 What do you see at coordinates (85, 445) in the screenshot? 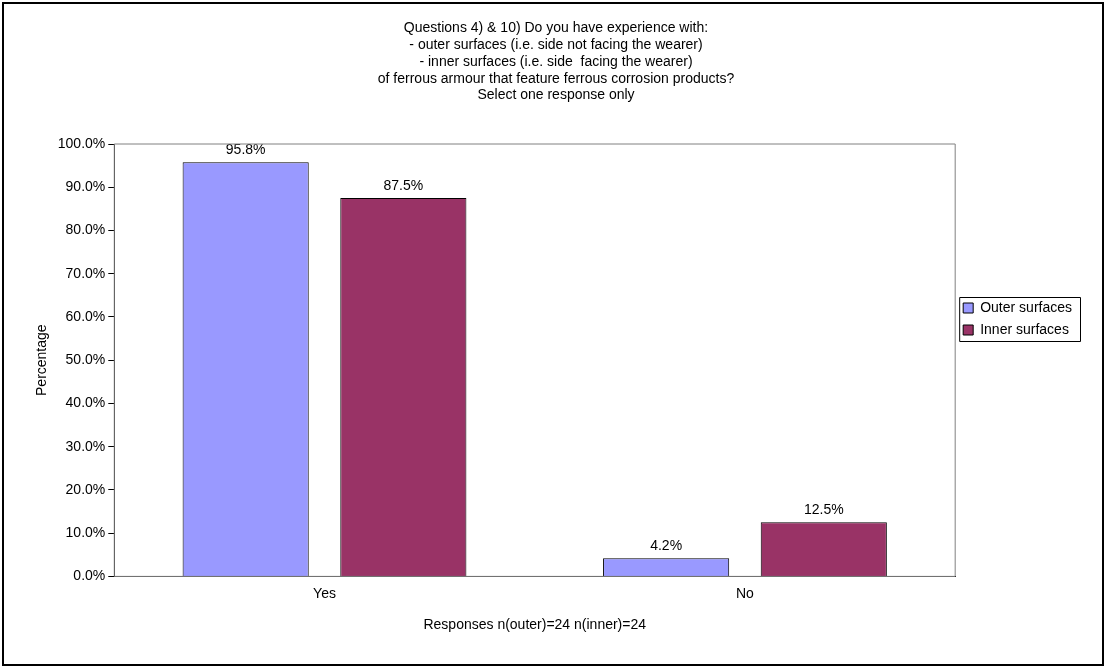
I see `y-tick-label: 30.0%` at bounding box center [85, 445].